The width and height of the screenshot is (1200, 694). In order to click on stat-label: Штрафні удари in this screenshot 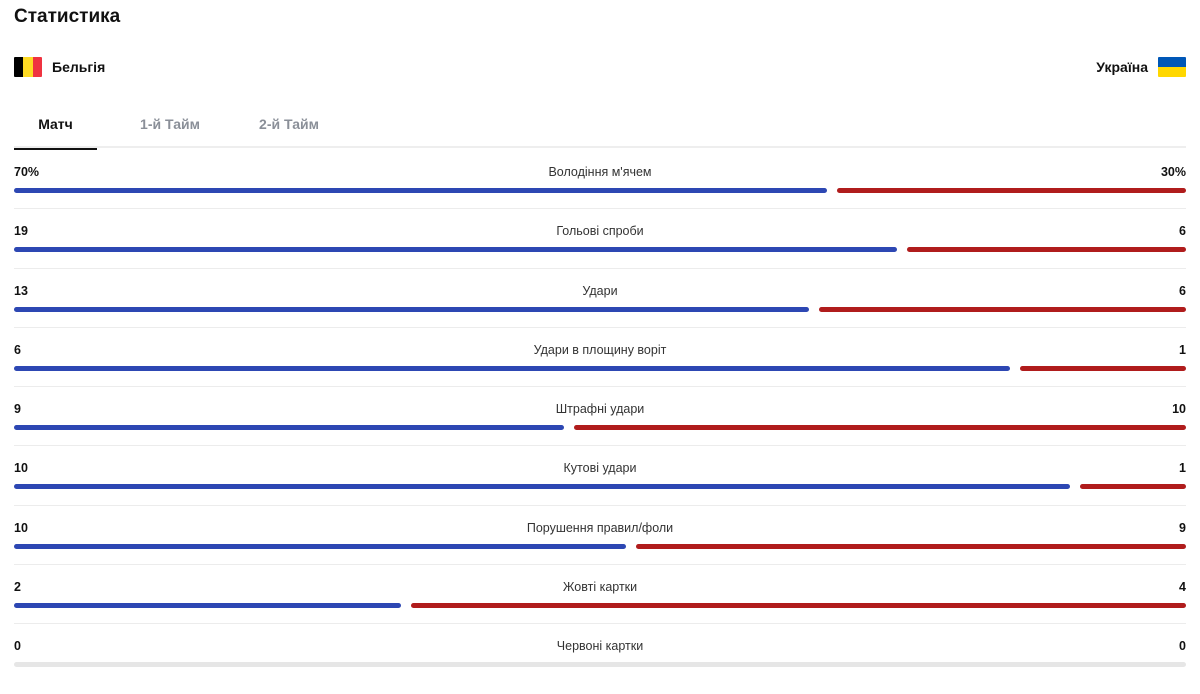, I will do `click(600, 409)`.